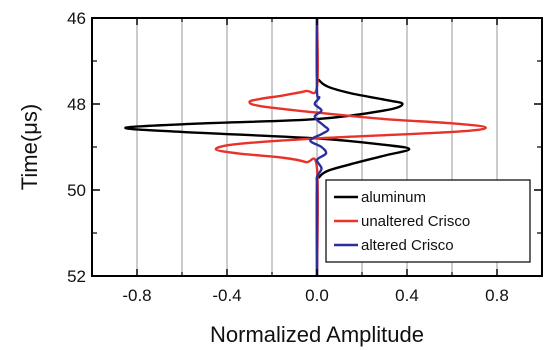 Image resolution: width=552 pixels, height=350 pixels. What do you see at coordinates (76, 276) in the screenshot?
I see `y-tick-label: 52` at bounding box center [76, 276].